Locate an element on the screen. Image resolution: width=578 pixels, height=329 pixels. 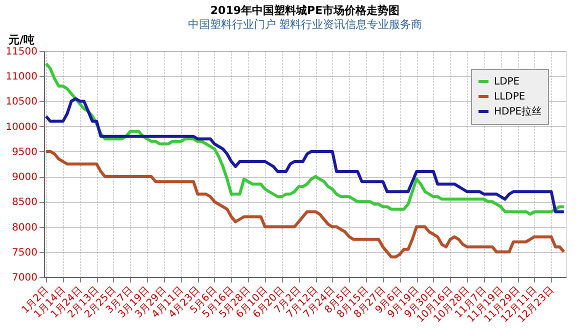
y-tick-label: 10500 is located at coordinates (22, 102).